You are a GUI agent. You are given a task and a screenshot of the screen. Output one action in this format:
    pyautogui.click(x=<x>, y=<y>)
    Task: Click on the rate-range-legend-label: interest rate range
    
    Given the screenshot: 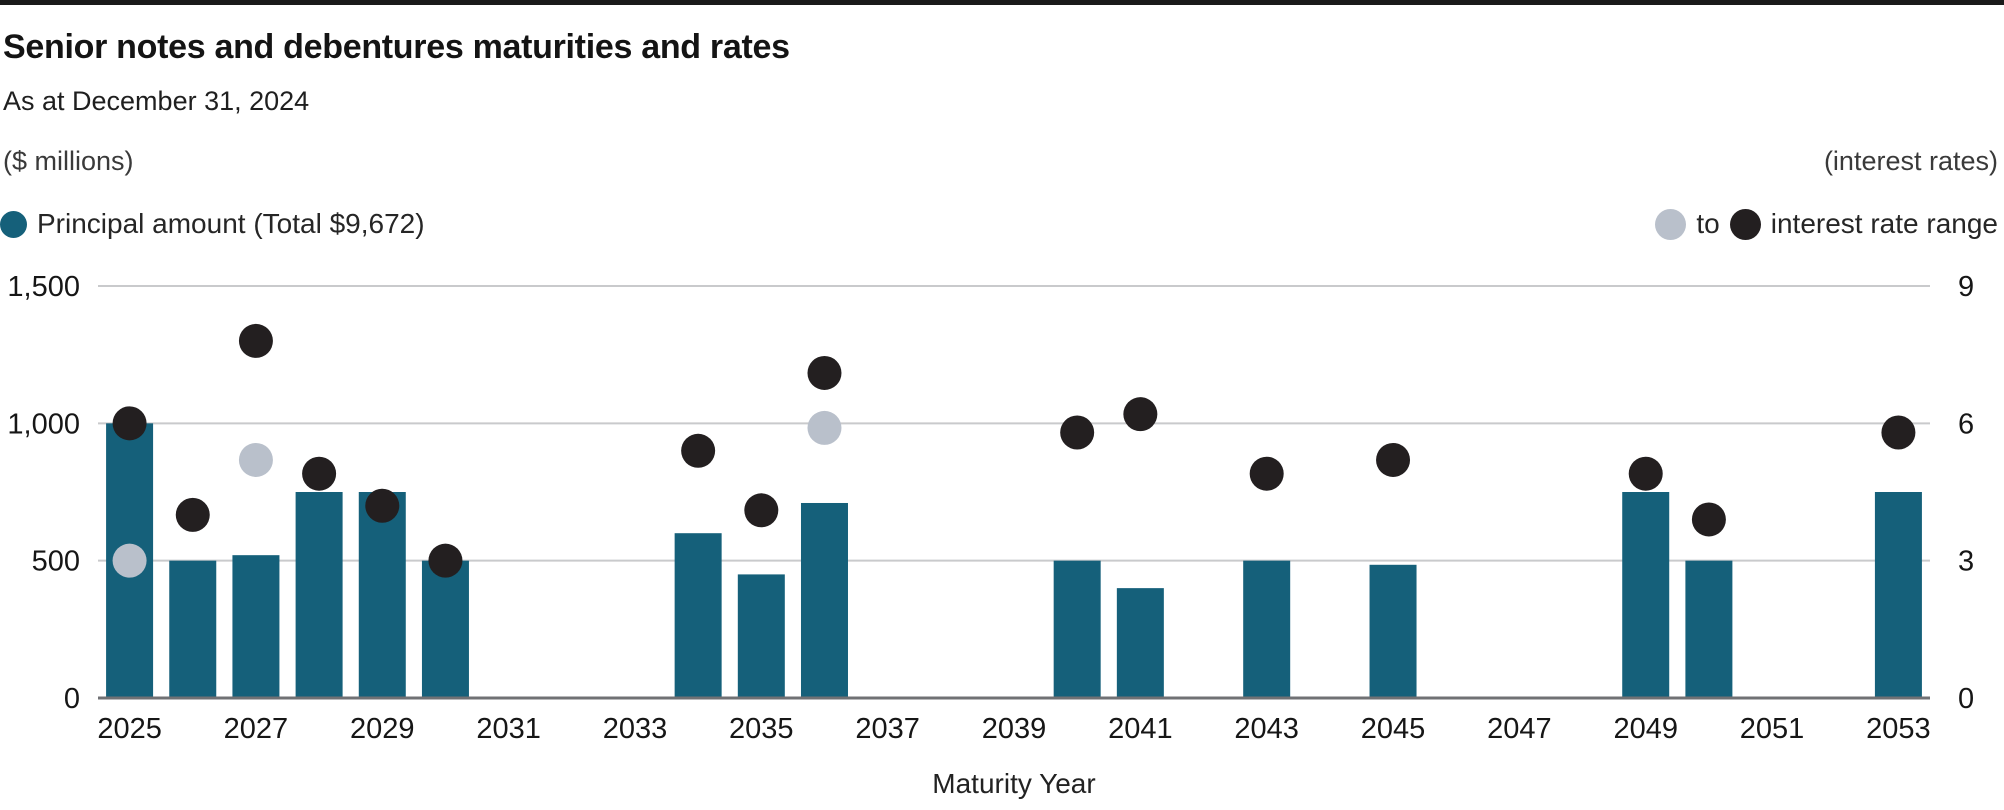 What is the action you would take?
    pyautogui.click(x=1884, y=223)
    